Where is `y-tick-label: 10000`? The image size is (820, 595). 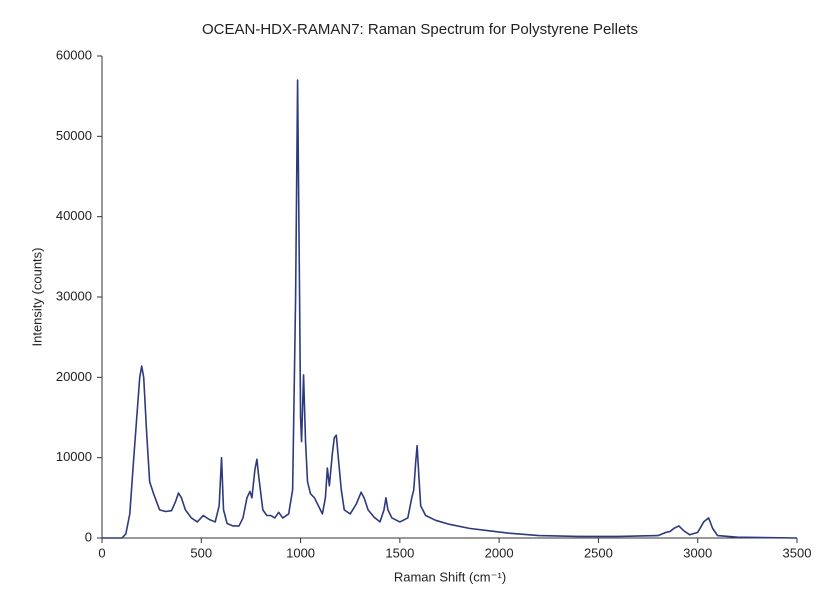 y-tick-label: 10000 is located at coordinates (74, 456).